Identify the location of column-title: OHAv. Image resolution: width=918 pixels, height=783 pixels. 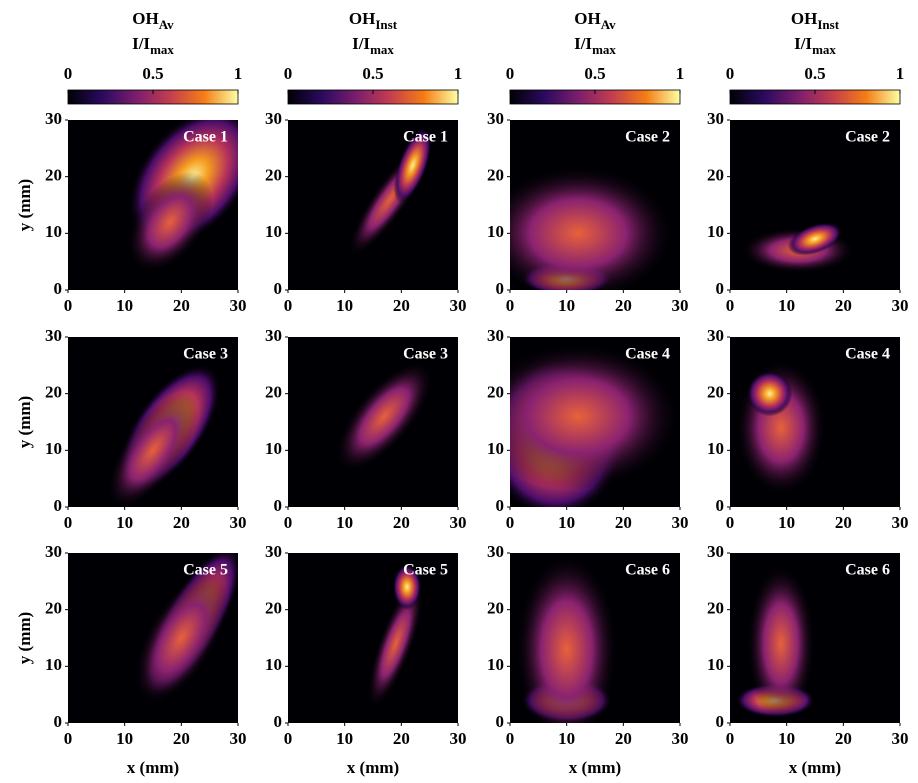
(595, 20).